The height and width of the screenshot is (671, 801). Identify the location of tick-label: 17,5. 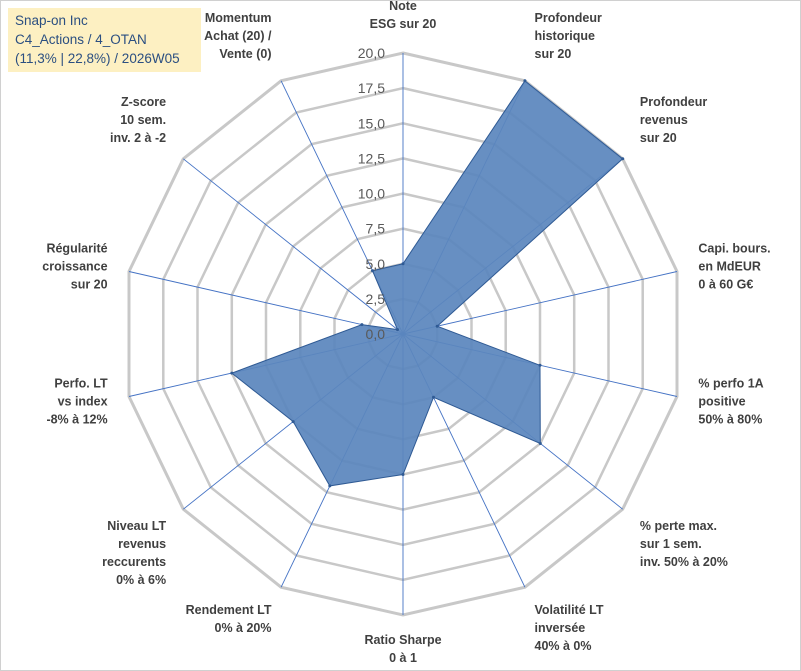
(371, 88).